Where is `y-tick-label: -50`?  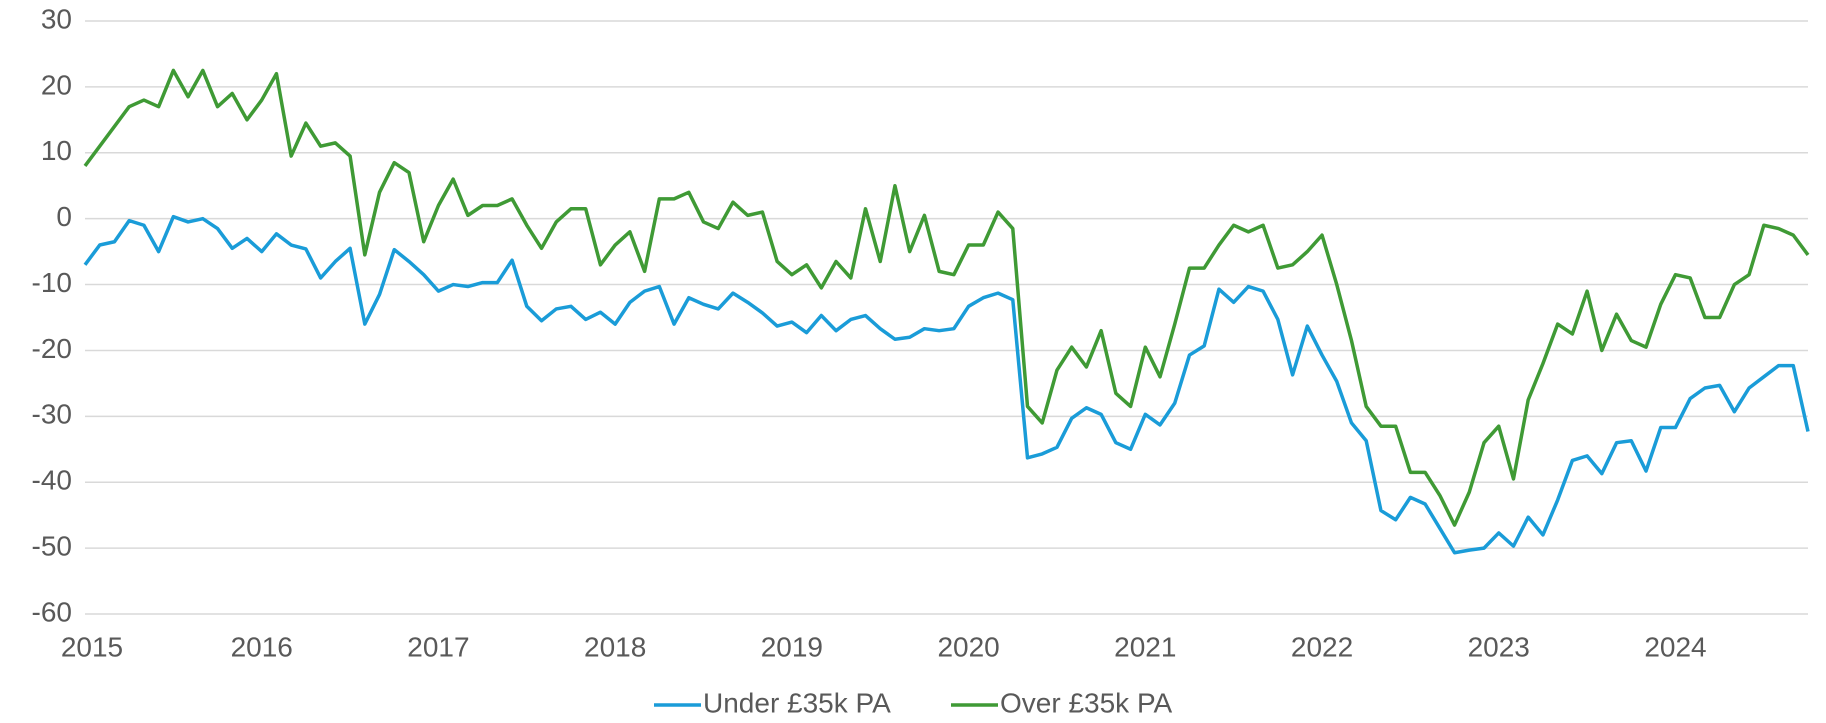 y-tick-label: -50 is located at coordinates (52, 546).